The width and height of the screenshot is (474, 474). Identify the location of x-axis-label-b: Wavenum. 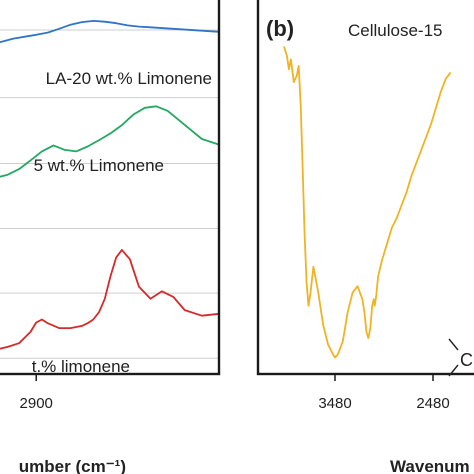
(430, 465).